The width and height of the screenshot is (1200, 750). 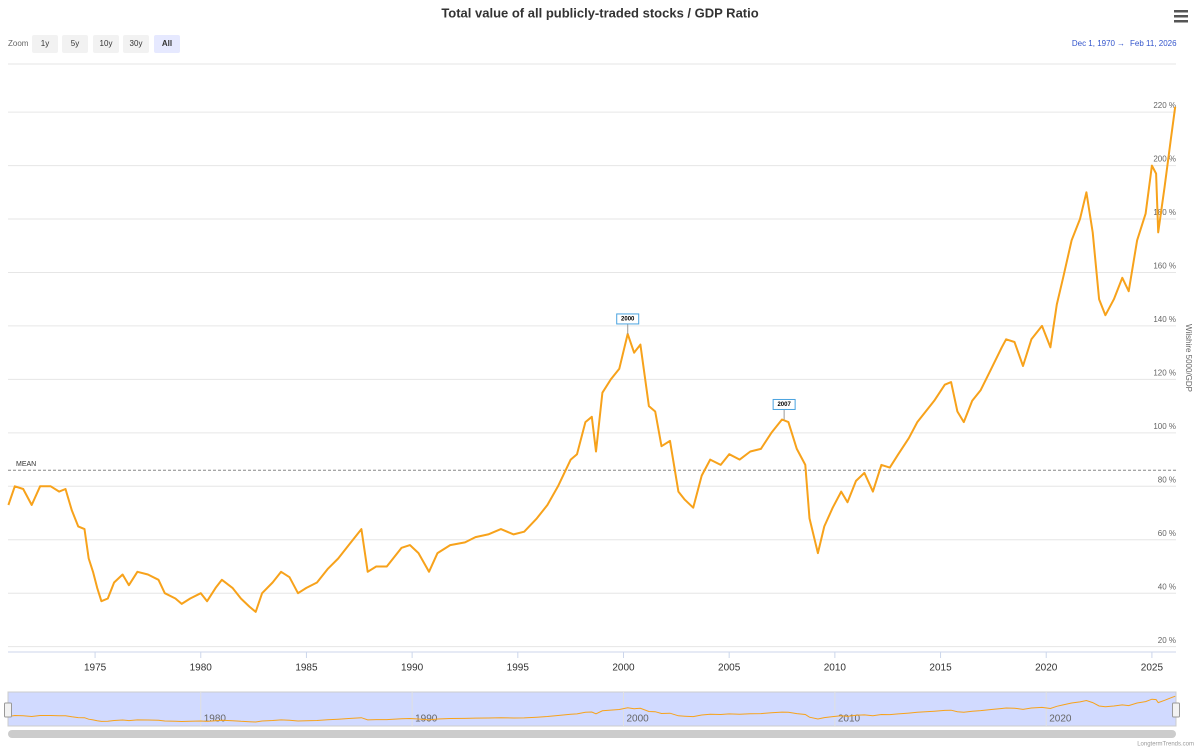 I want to click on x-tick-label: 2020, so click(x=1046, y=668).